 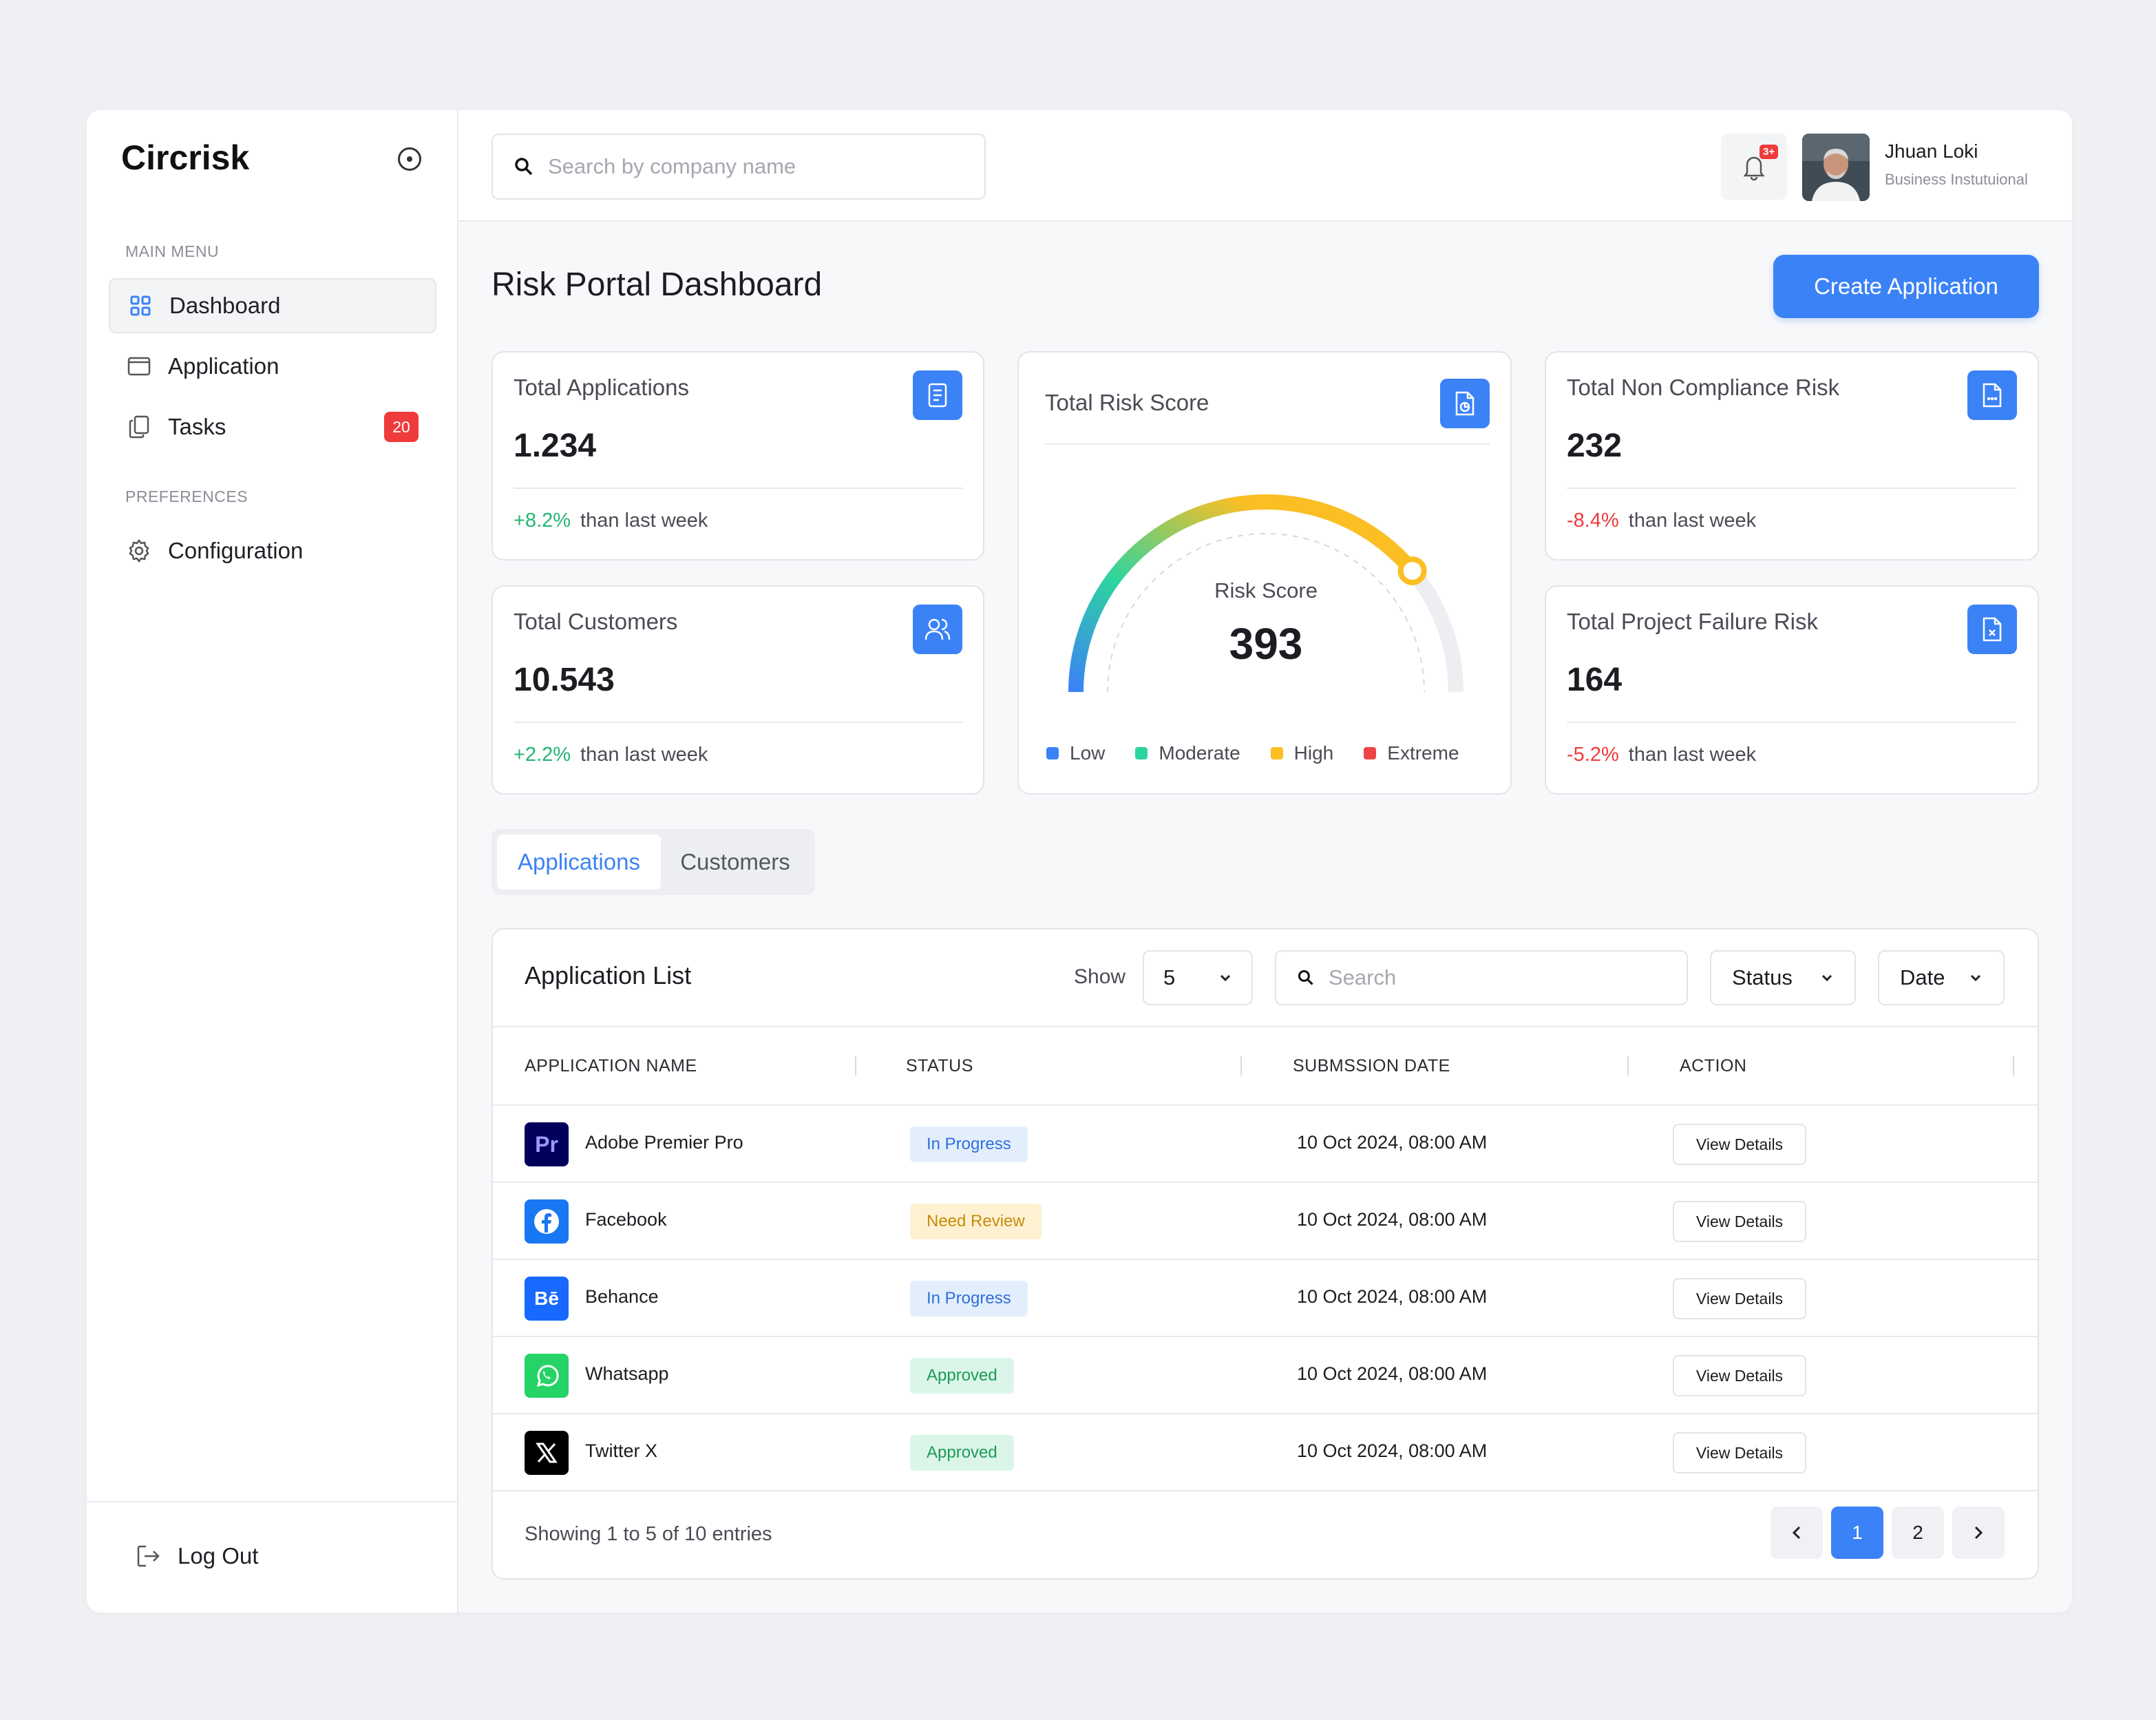 I want to click on chevron-right-icon, so click(x=1978, y=1533).